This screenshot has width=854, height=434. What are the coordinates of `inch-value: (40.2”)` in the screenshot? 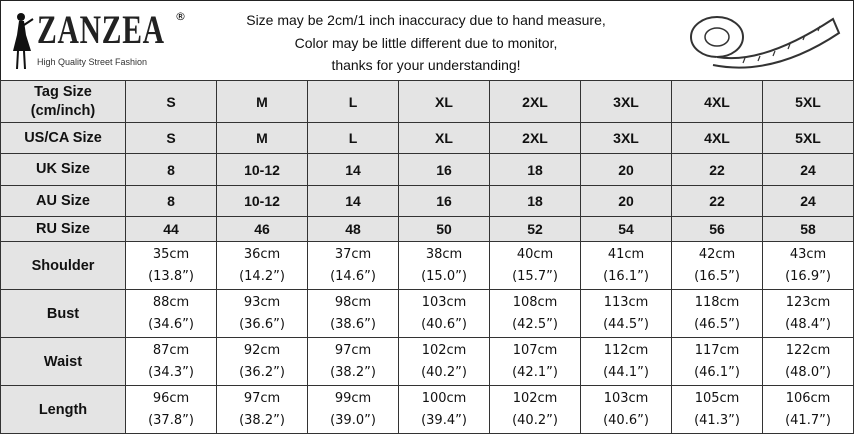 It's located at (535, 420).